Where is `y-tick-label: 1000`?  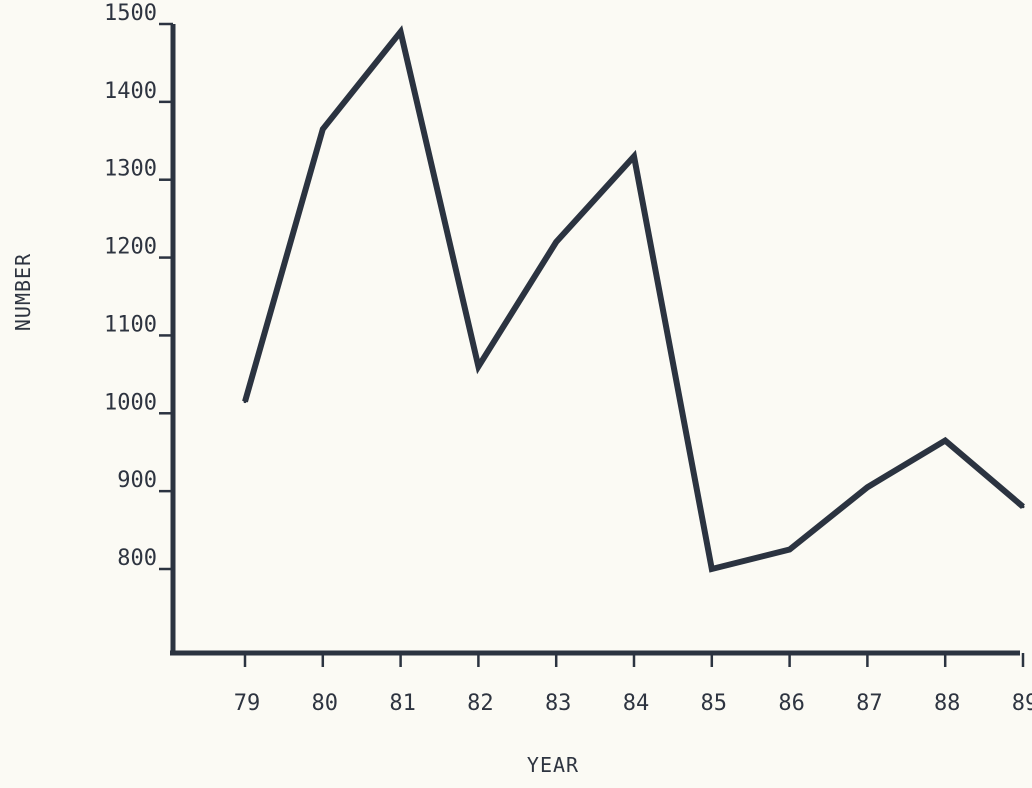 y-tick-label: 1000 is located at coordinates (130, 402).